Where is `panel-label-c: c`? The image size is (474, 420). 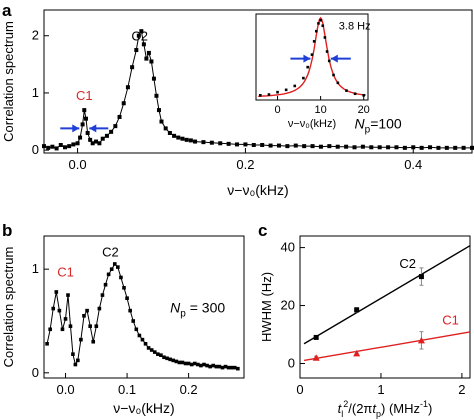
panel-label-c: c is located at coordinates (262, 230).